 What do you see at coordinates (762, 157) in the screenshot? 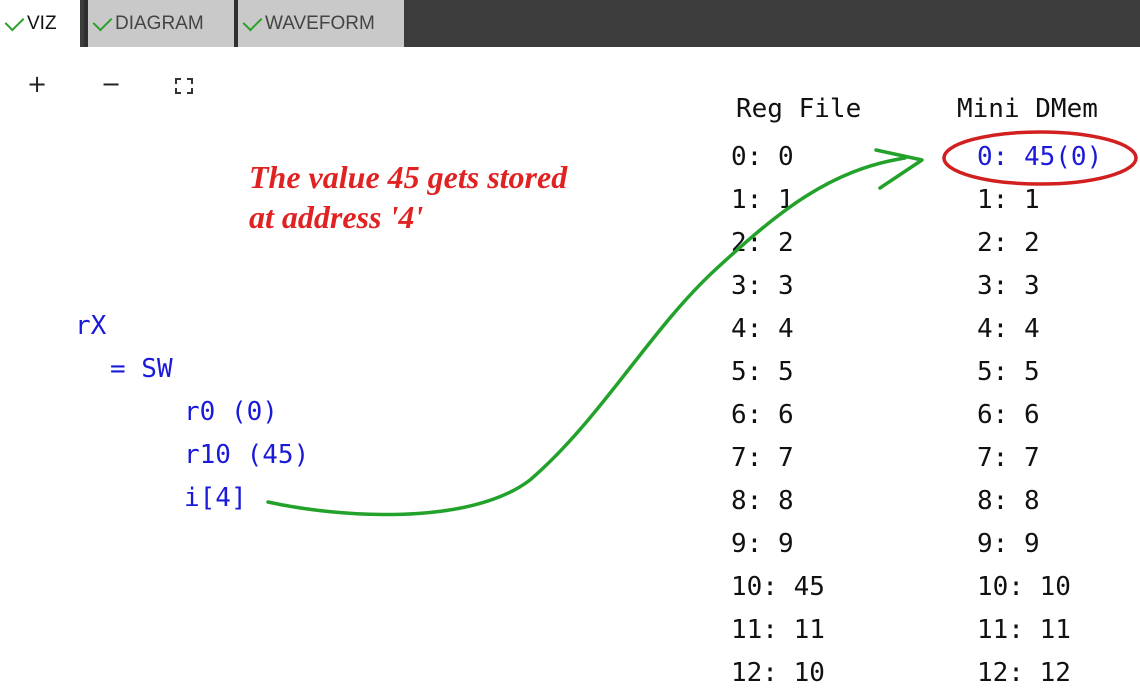
I see `reg-file-row: 0` at bounding box center [762, 157].